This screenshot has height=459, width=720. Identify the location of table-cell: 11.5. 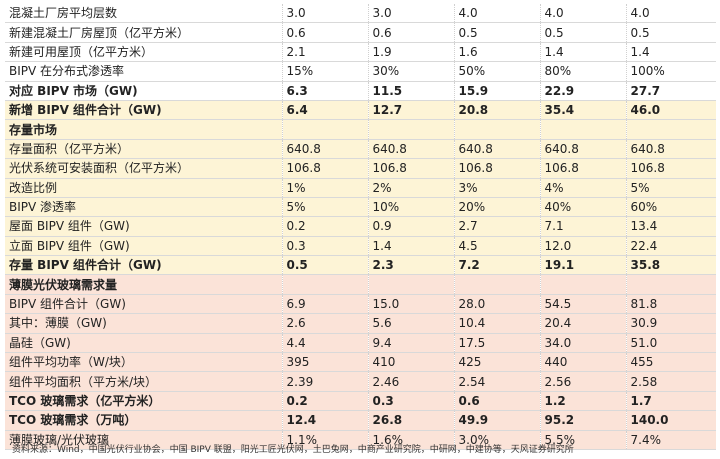
(411, 91).